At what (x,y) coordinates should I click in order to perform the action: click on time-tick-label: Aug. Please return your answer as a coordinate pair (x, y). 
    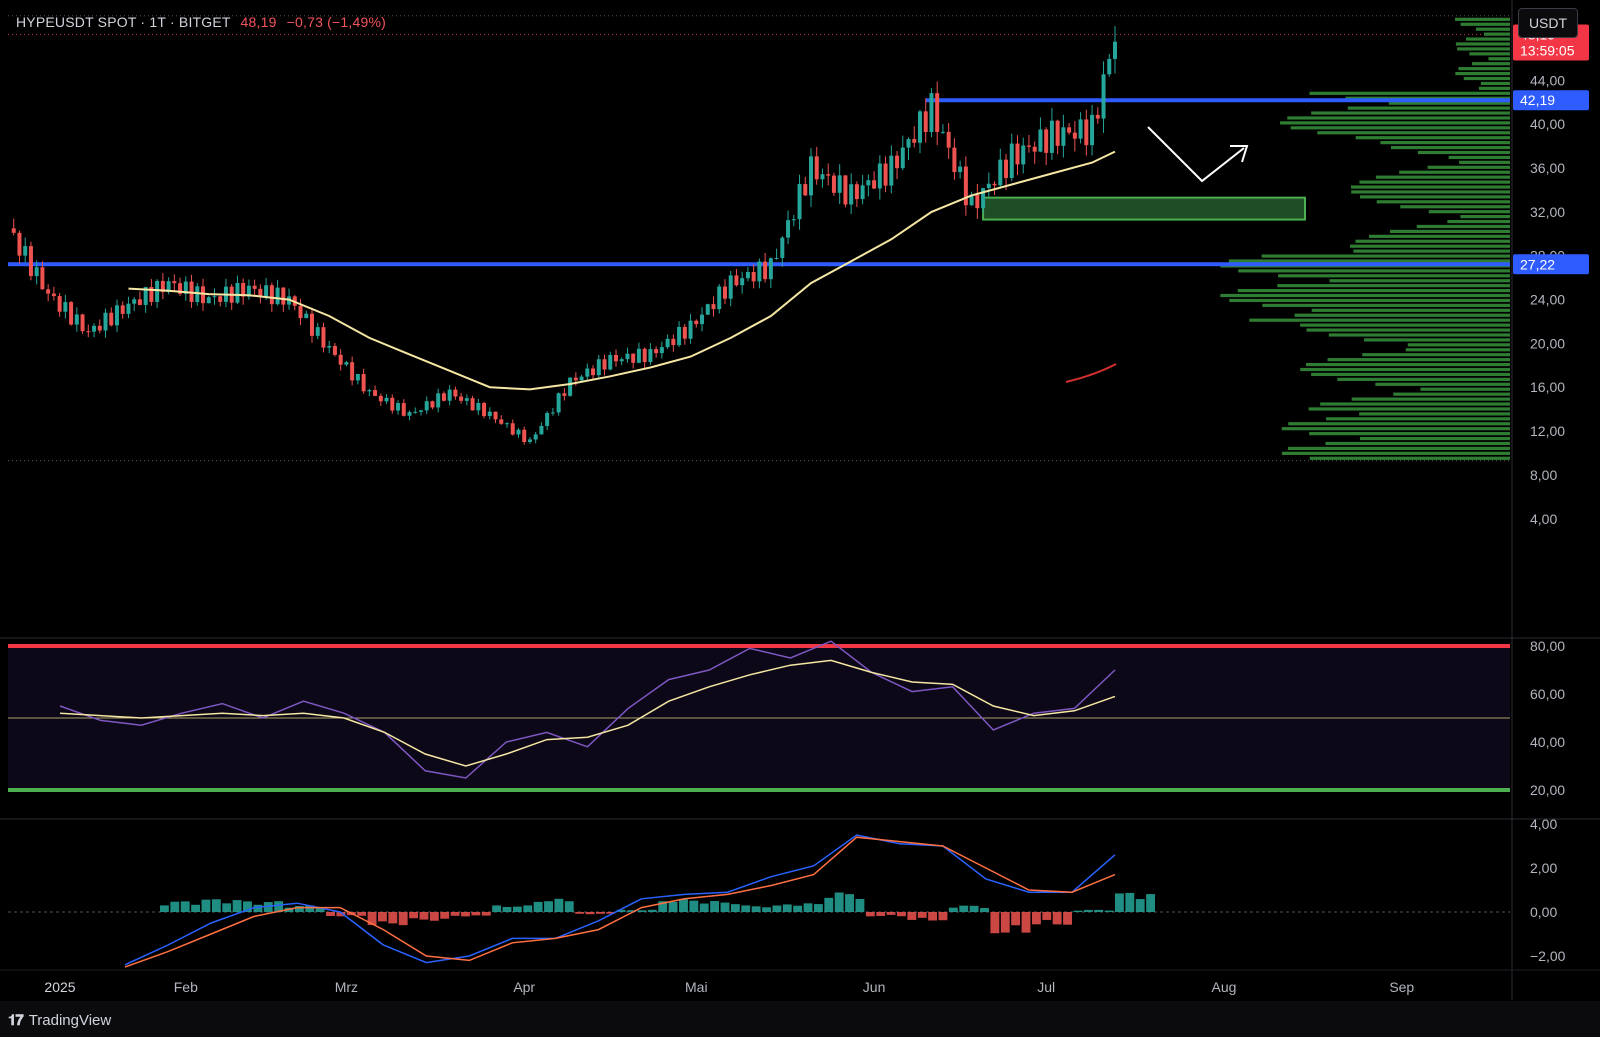
    Looking at the image, I should click on (1224, 987).